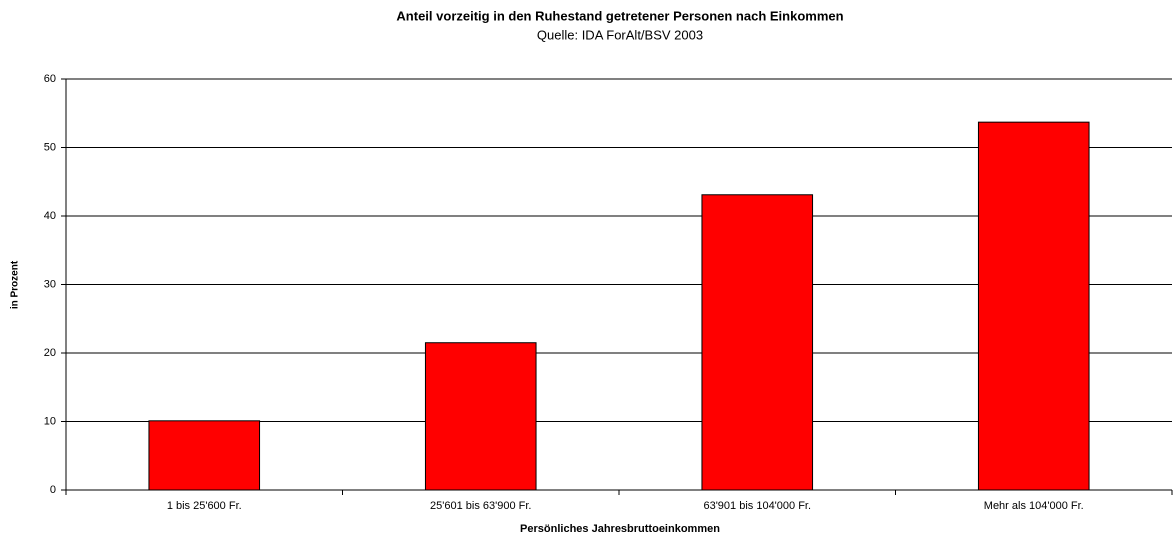  What do you see at coordinates (50, 216) in the screenshot?
I see `y-tick-label: 40` at bounding box center [50, 216].